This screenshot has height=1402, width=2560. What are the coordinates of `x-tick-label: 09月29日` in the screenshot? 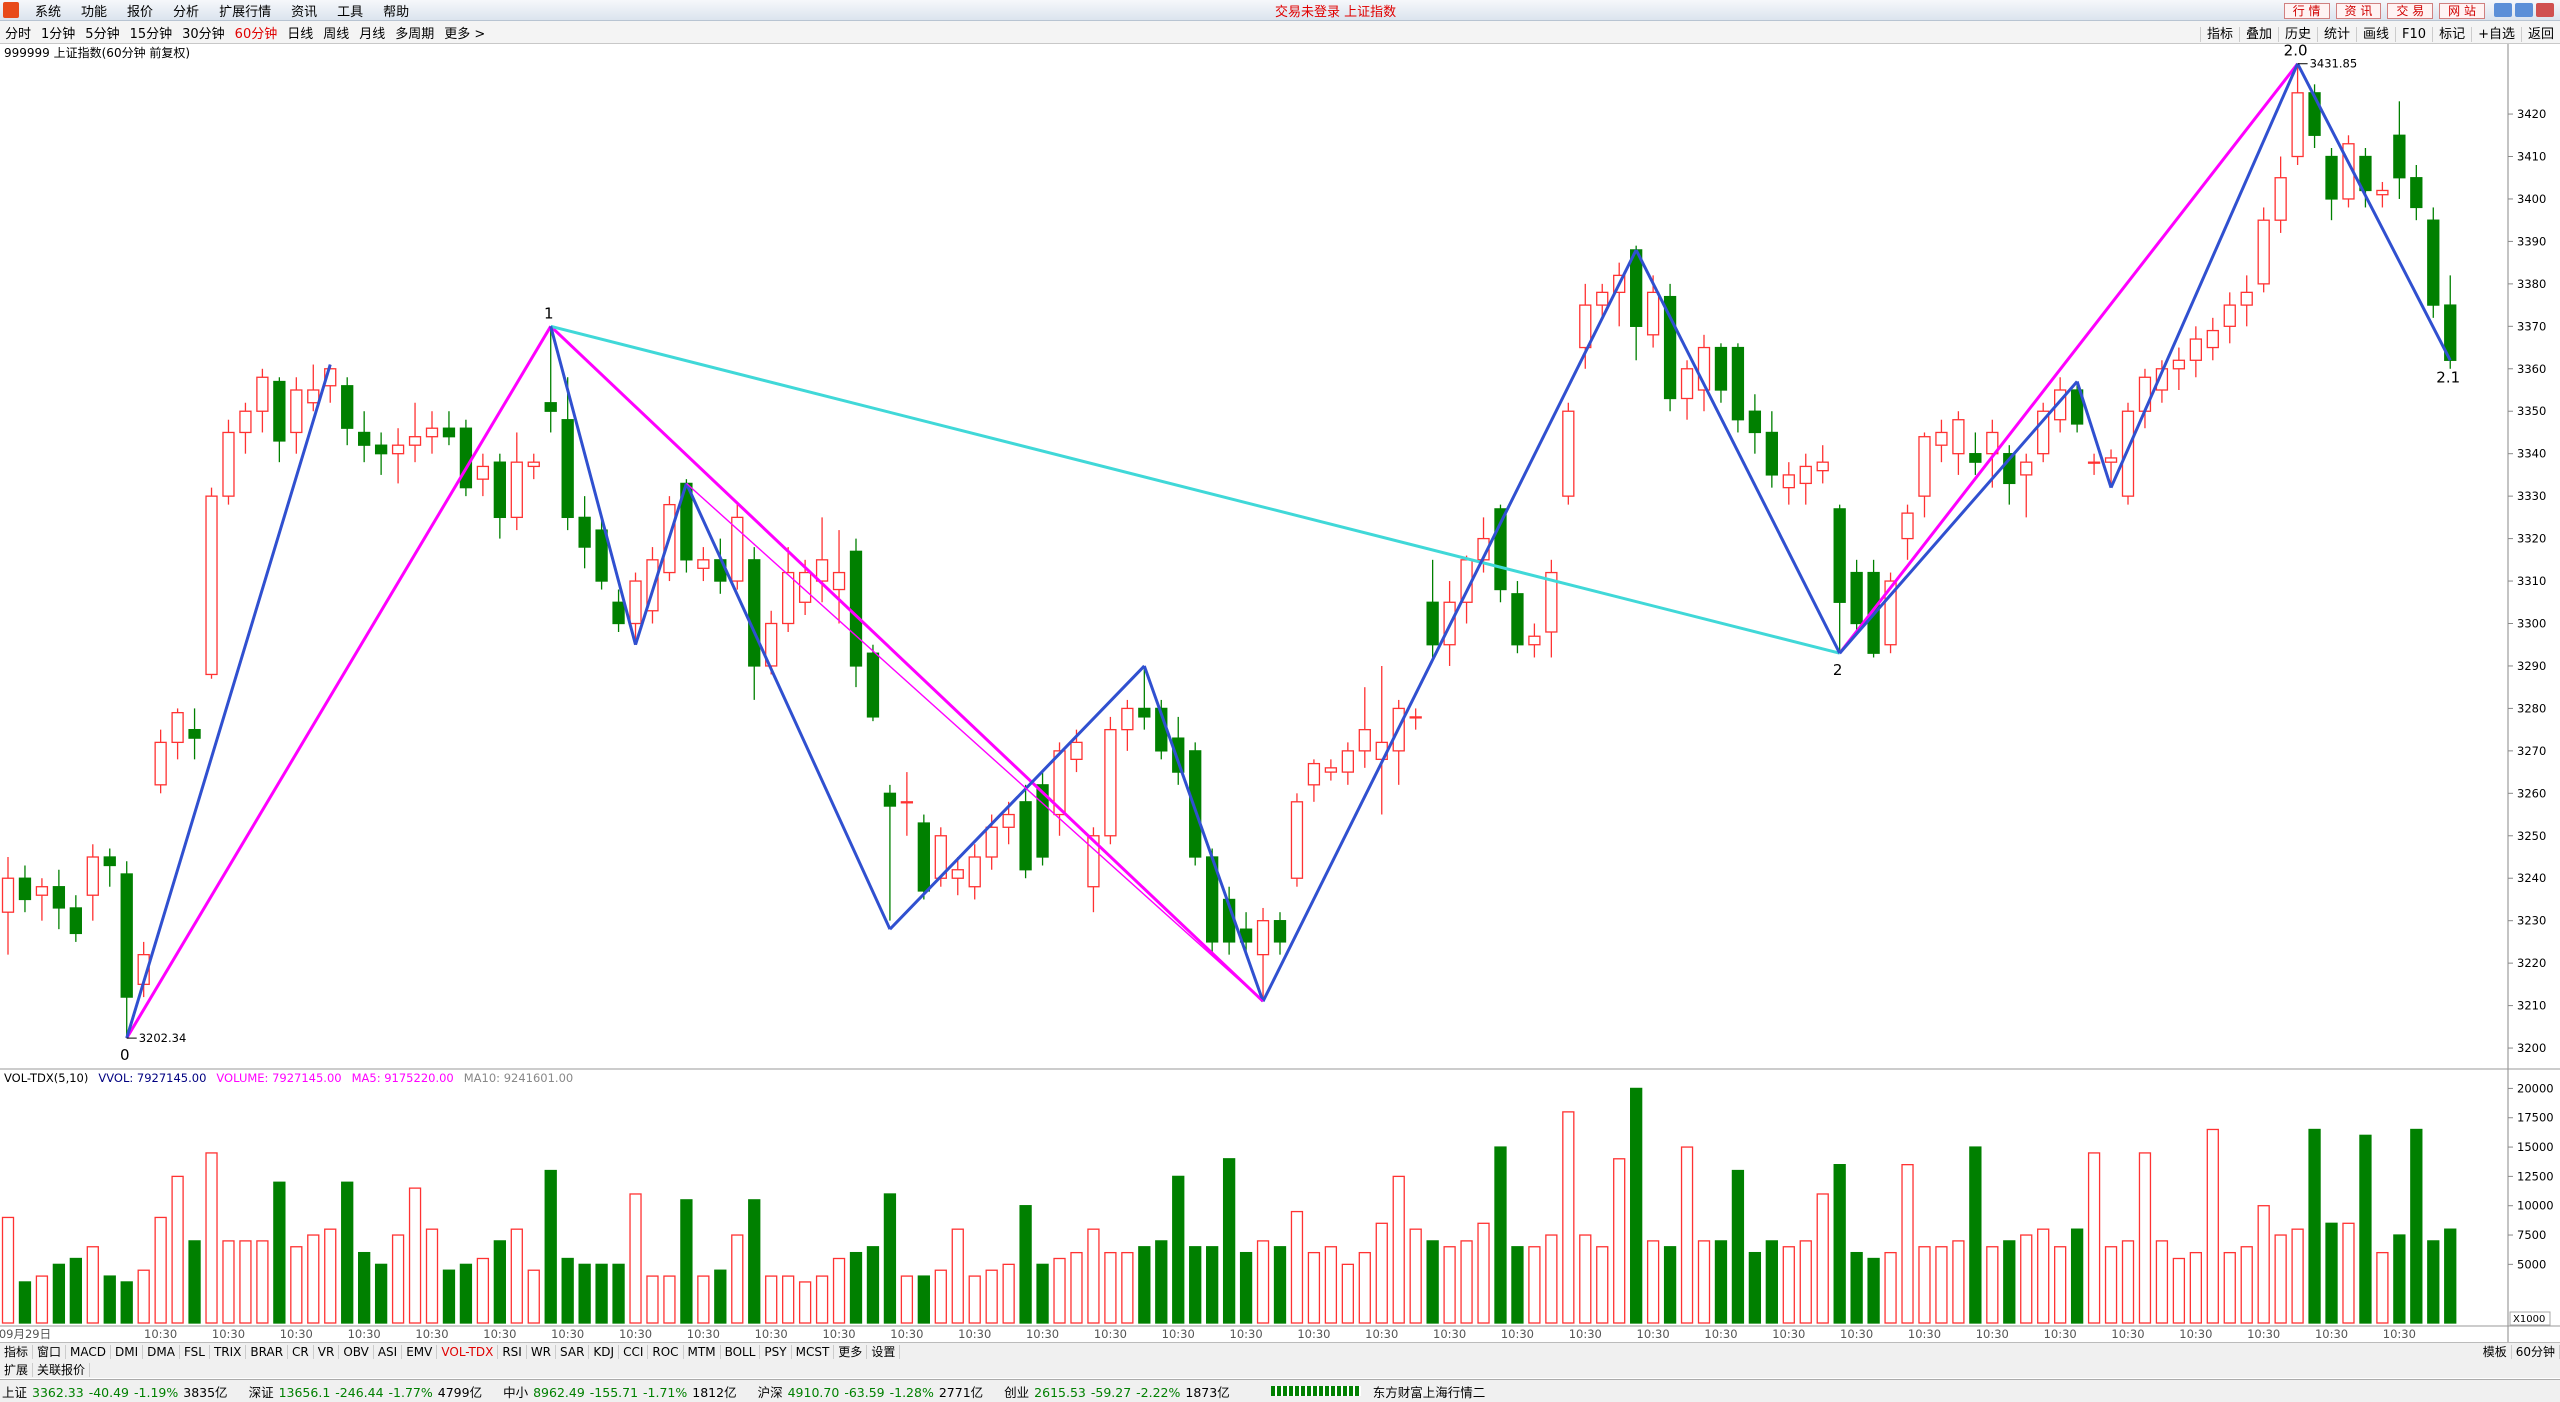 It's located at (25, 1334).